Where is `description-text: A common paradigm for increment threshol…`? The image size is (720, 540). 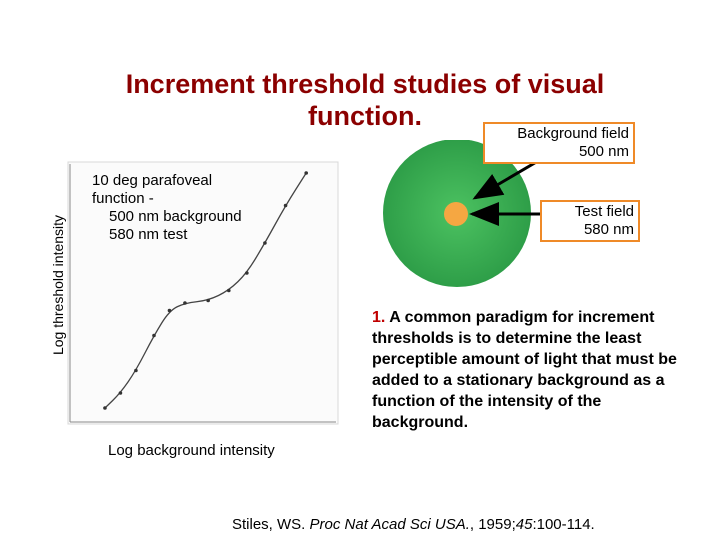
description-text: A common paradigm for increment threshol… is located at coordinates (524, 370).